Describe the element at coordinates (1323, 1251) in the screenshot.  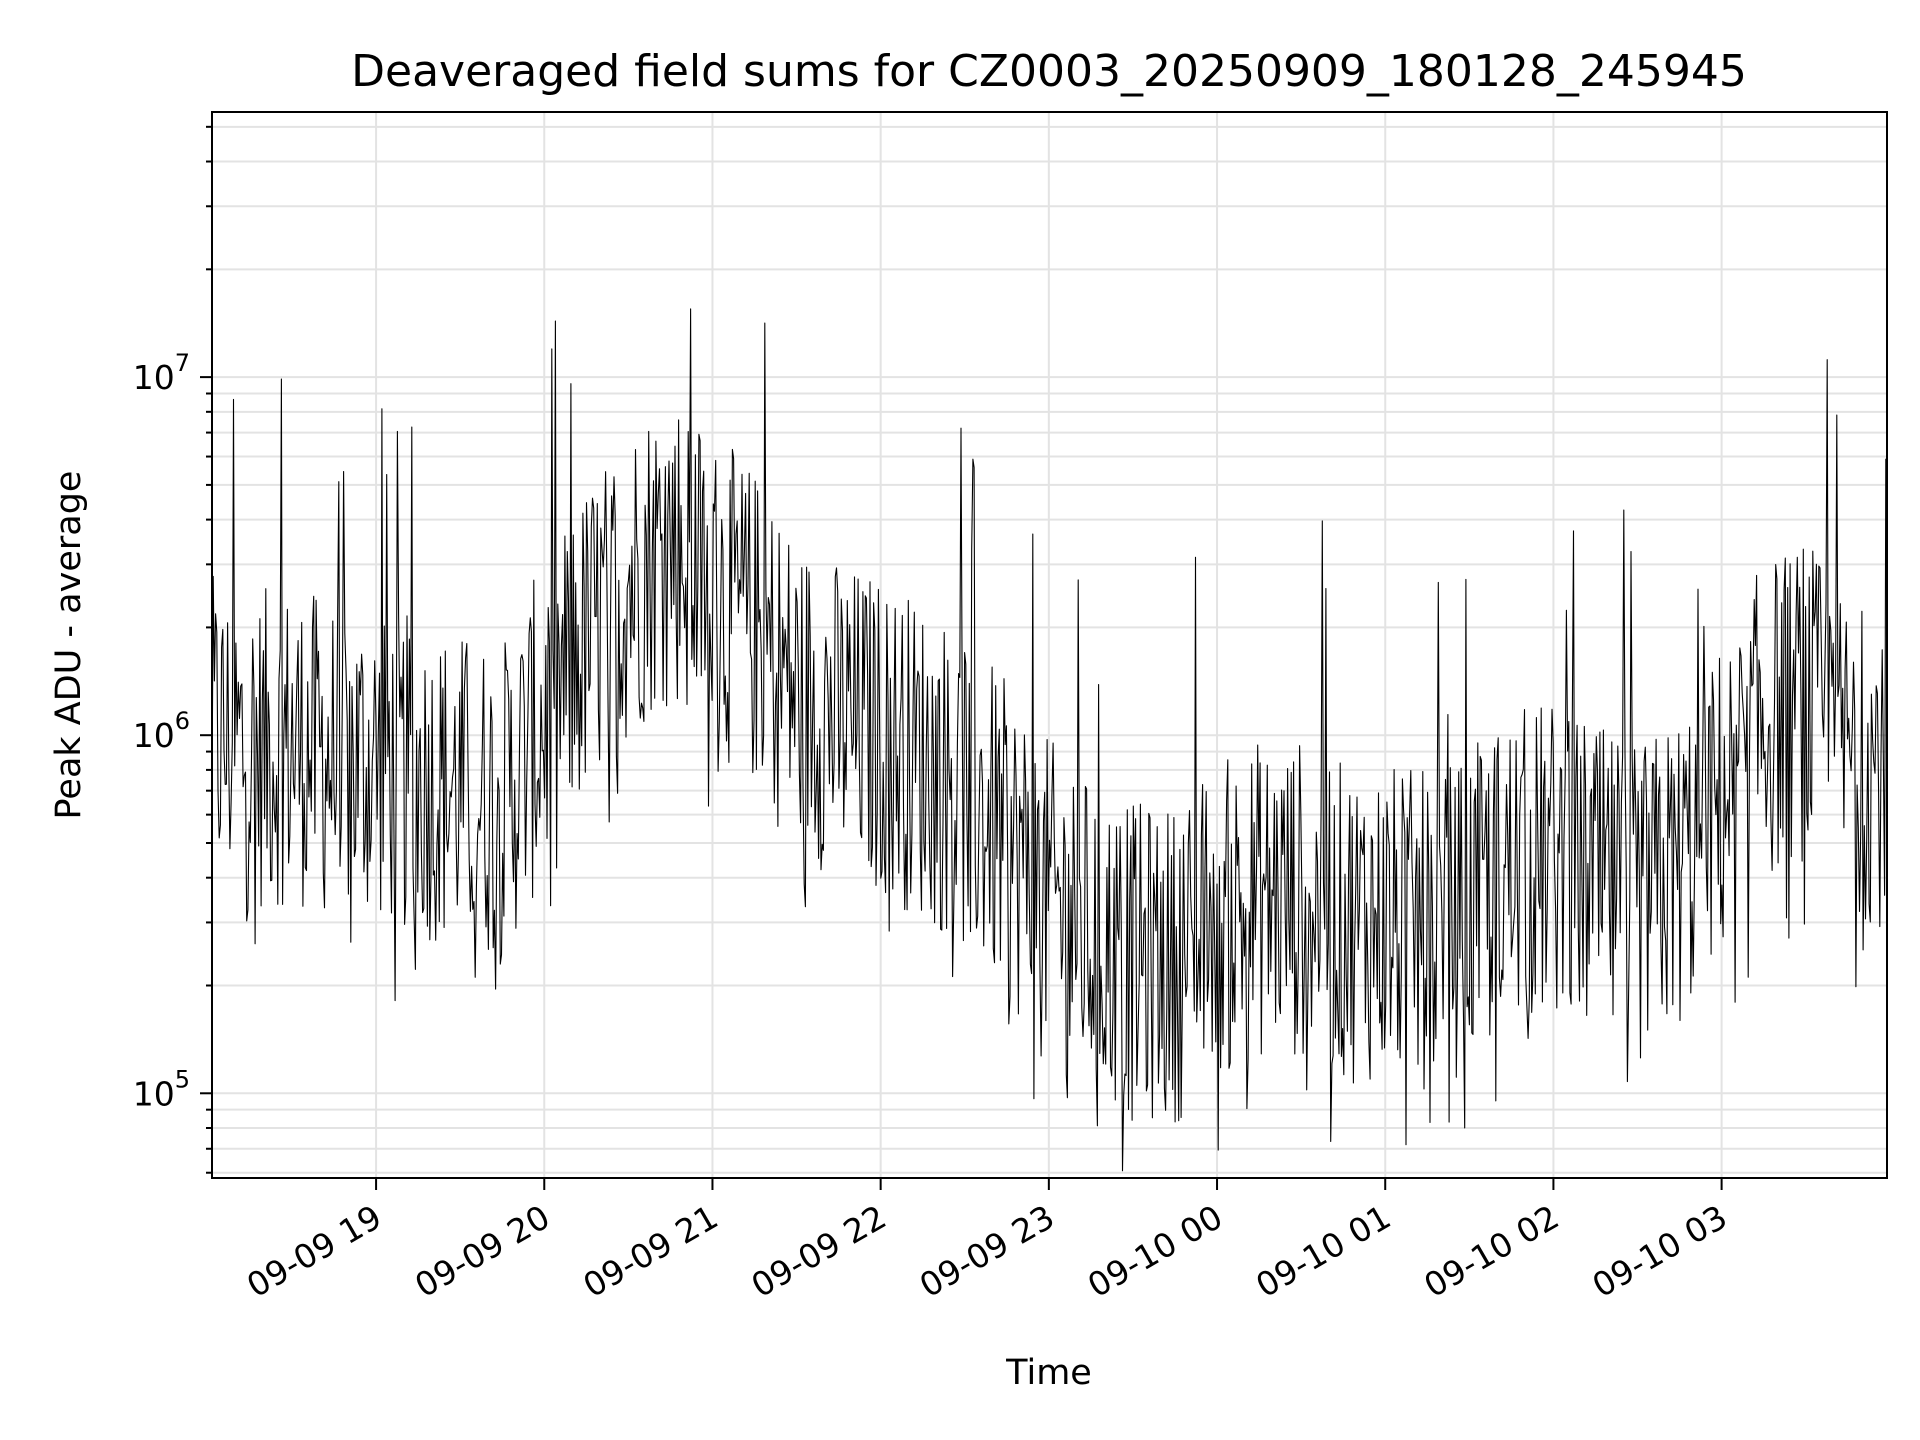
I see `x-tick-label: 09-10 01` at that location.